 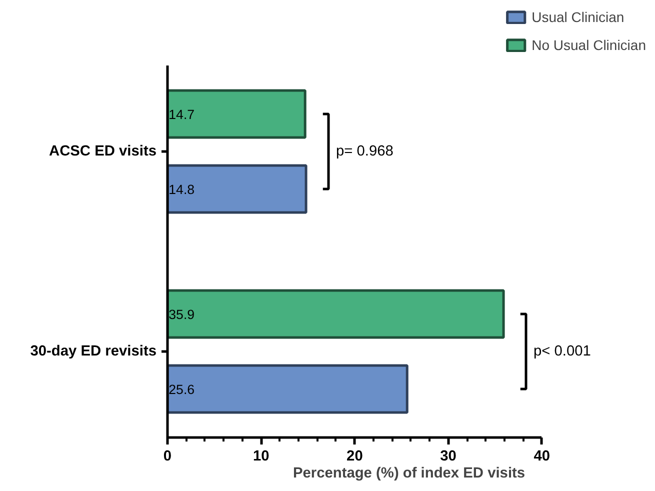 I want to click on data-label: 25.6, so click(x=181, y=389).